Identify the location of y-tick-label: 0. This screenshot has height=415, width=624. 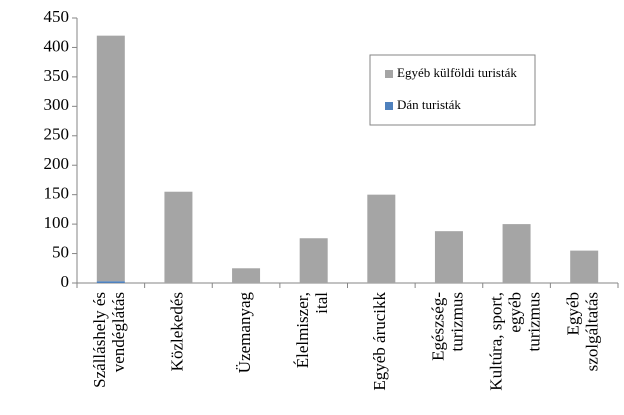
(65, 281).